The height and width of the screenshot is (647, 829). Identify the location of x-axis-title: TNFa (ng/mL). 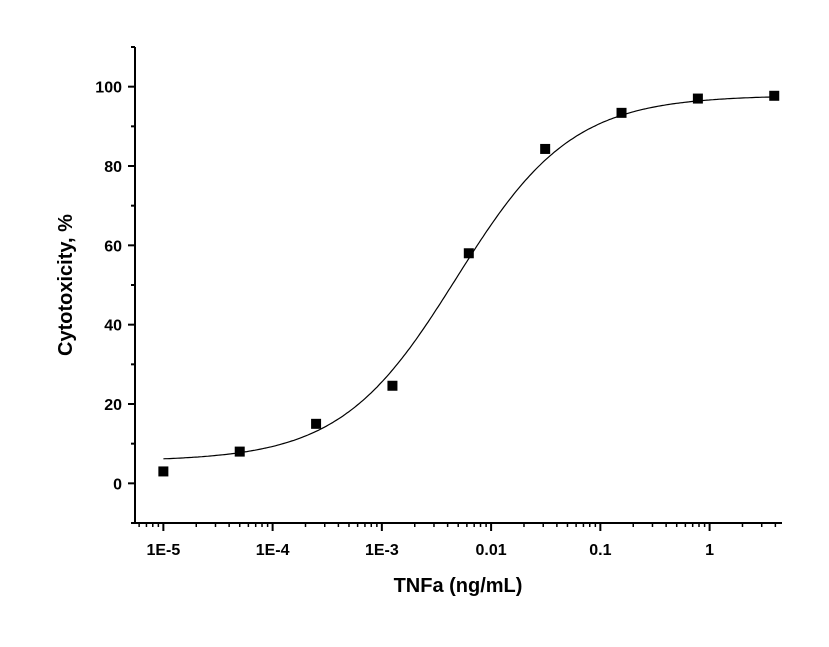
(458, 586).